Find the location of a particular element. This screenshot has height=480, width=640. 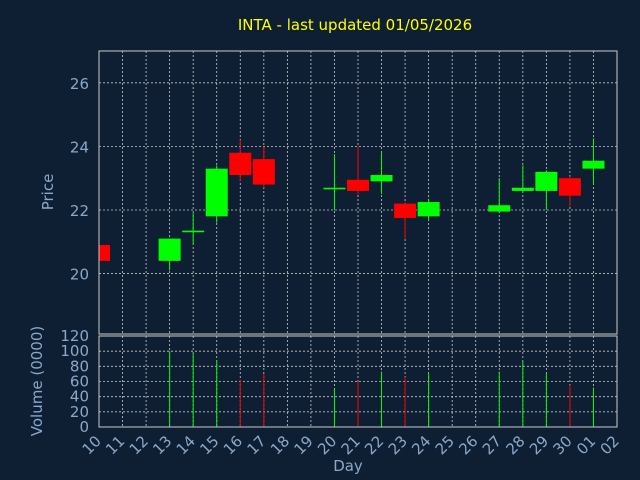

x-tick-label: 12 is located at coordinates (139, 445).